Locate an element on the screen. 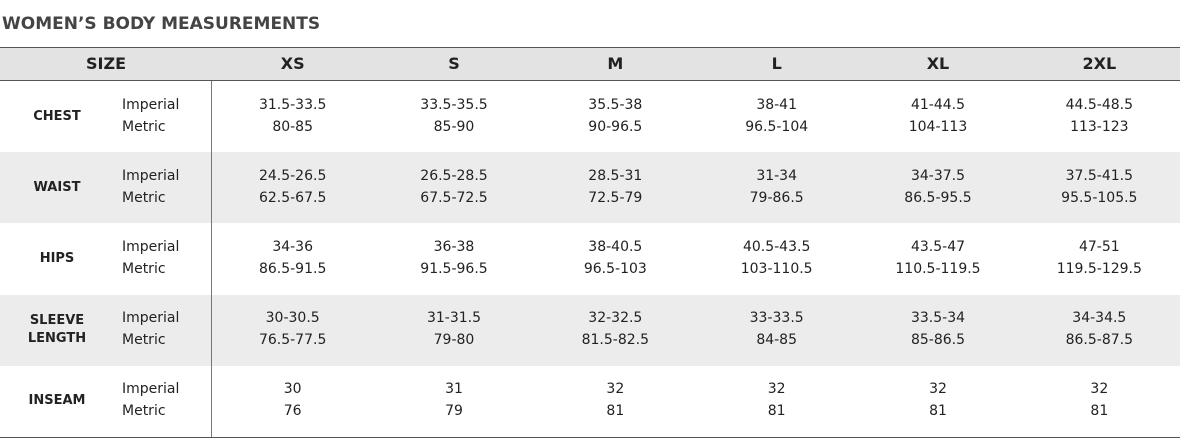 The width and height of the screenshot is (1180, 439). imperial-value: 35.5-38 is located at coordinates (615, 104).